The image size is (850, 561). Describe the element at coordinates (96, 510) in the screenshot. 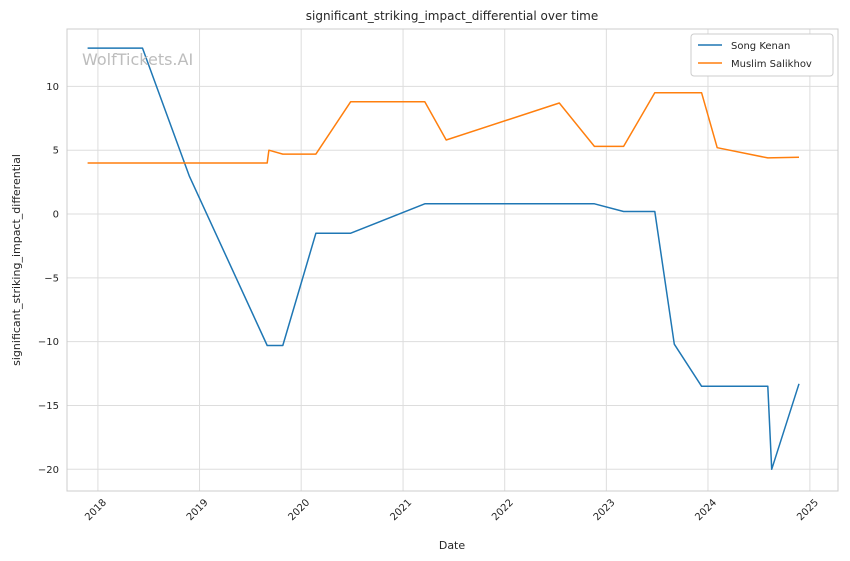

I see `x-tick-label: 2018` at that location.